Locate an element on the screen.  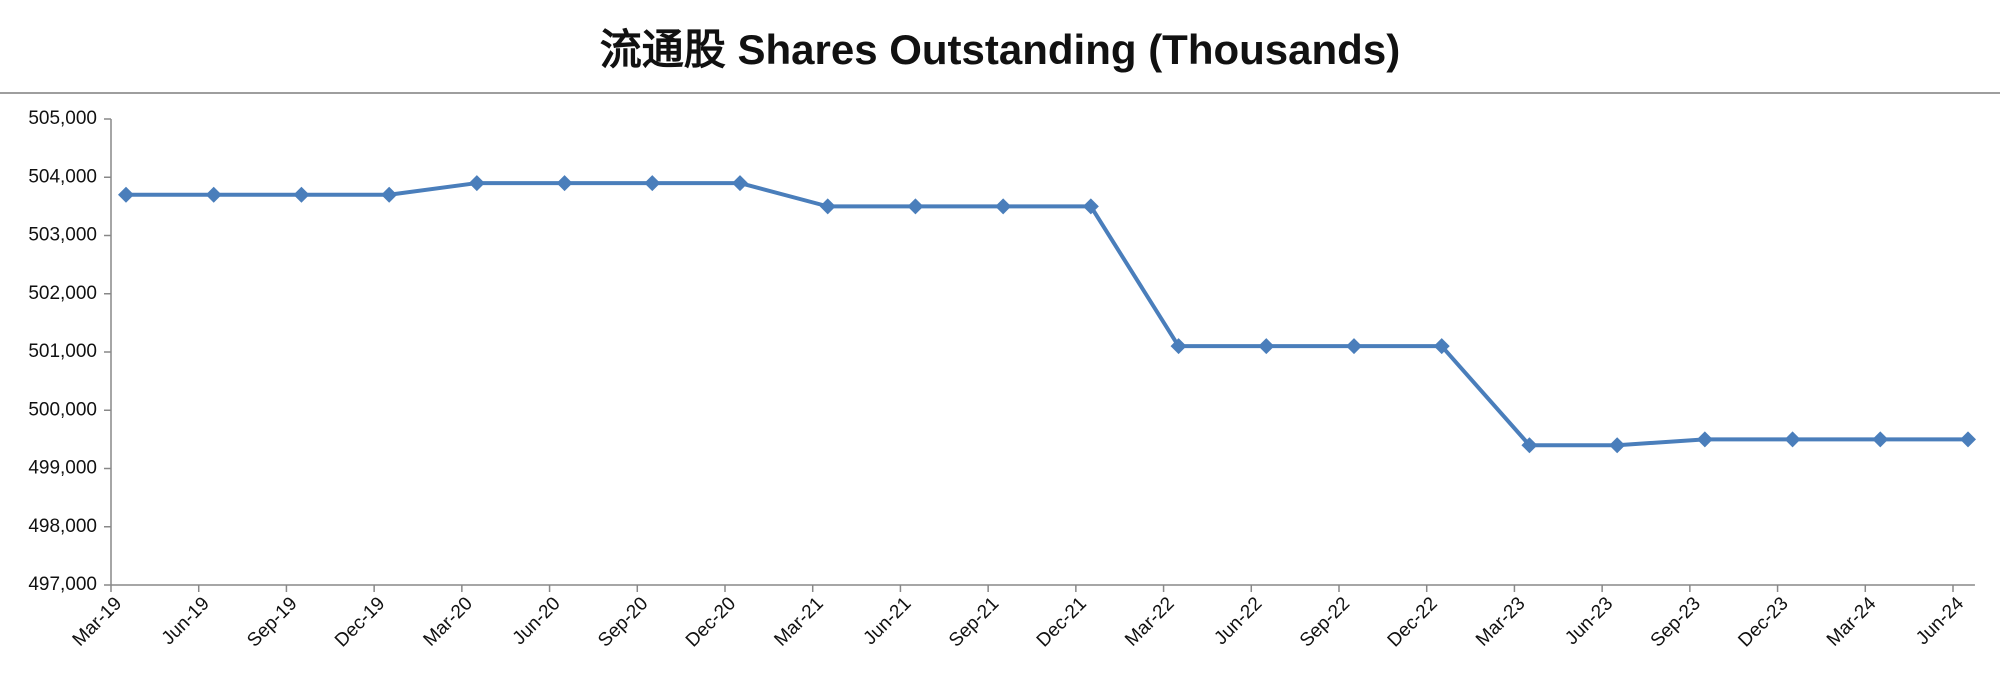
y-tick-label: 505,000 is located at coordinates (62, 118).